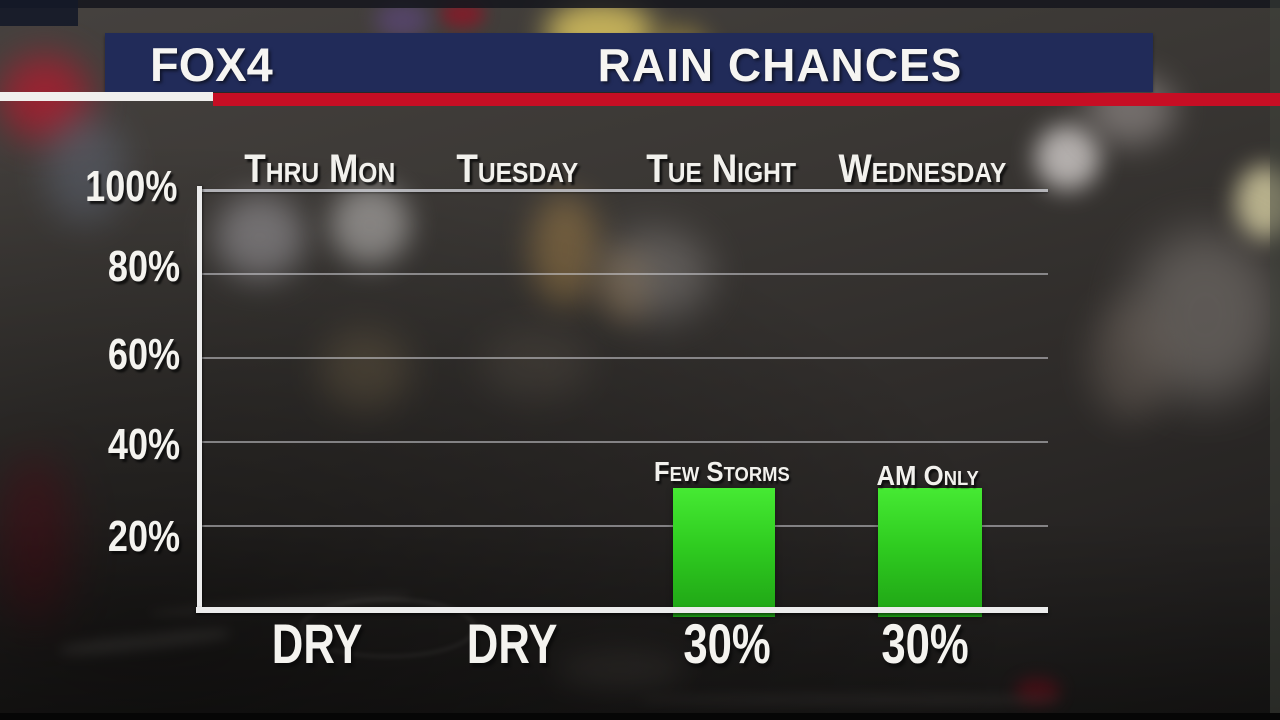 The height and width of the screenshot is (720, 1280). What do you see at coordinates (144, 536) in the screenshot?
I see `y-tick-20-text: 20%` at bounding box center [144, 536].